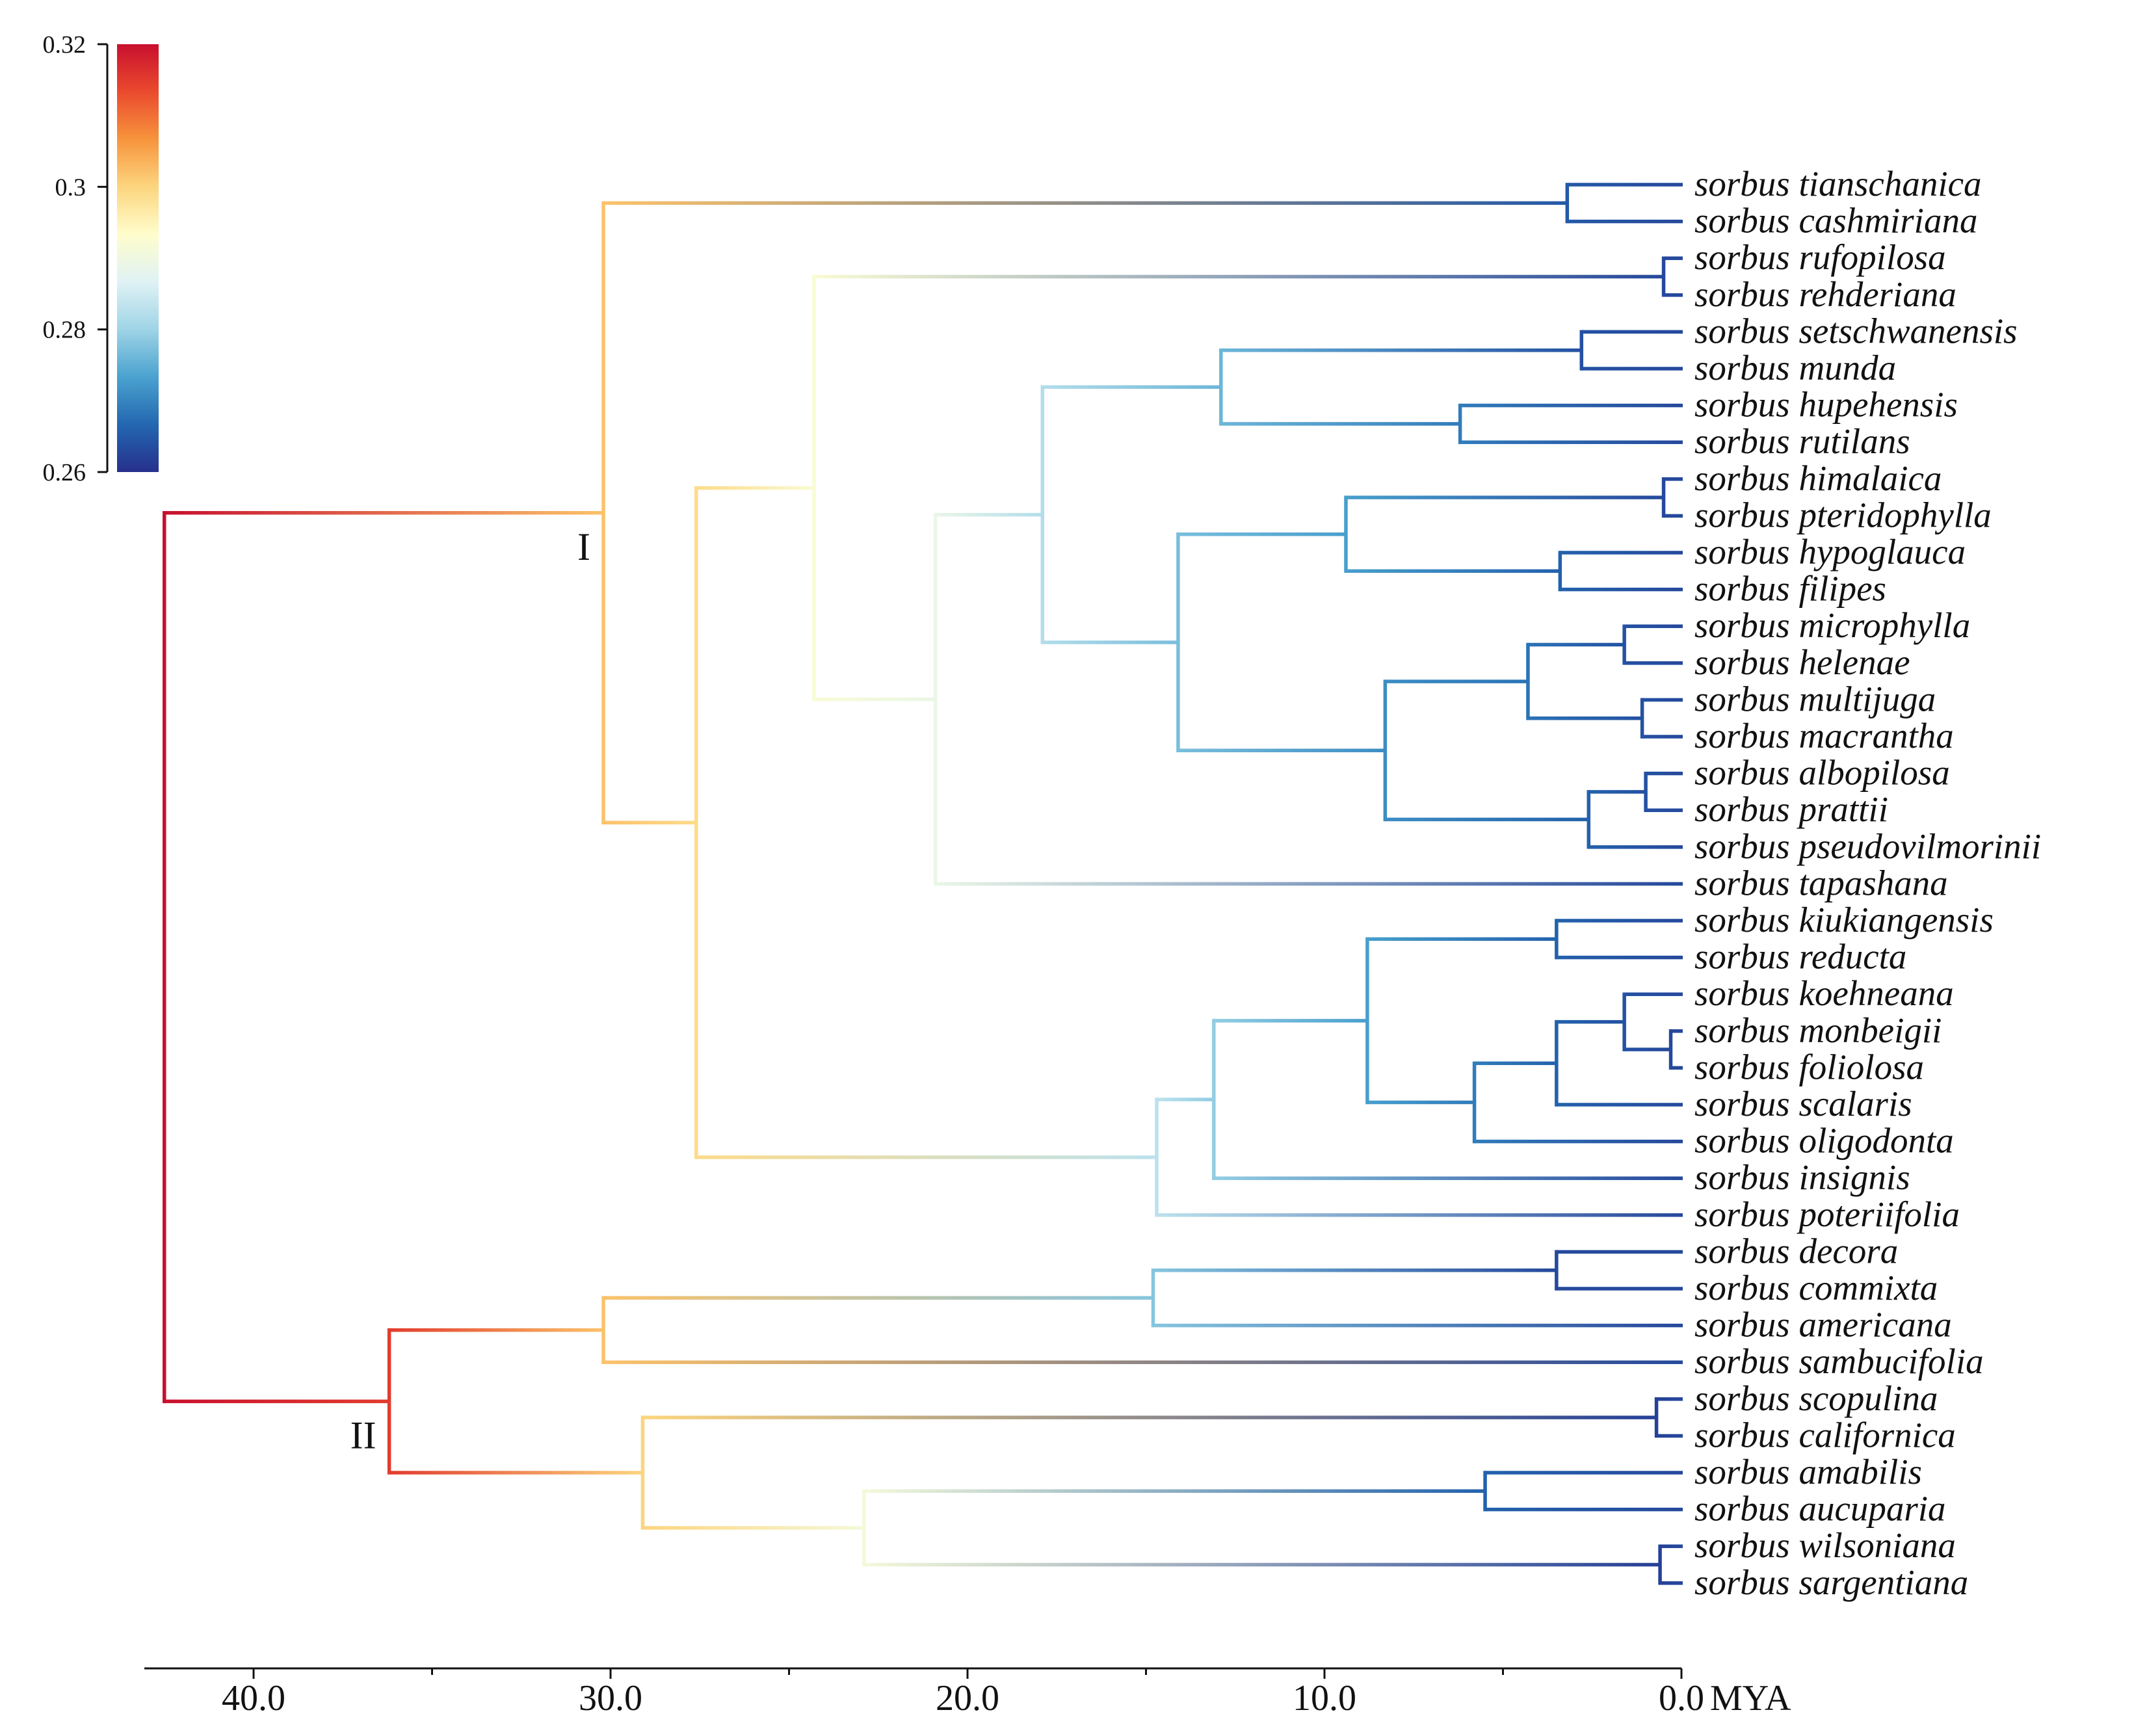  What do you see at coordinates (1802, 441) in the screenshot?
I see `taxon-label: sorbus rutilans` at bounding box center [1802, 441].